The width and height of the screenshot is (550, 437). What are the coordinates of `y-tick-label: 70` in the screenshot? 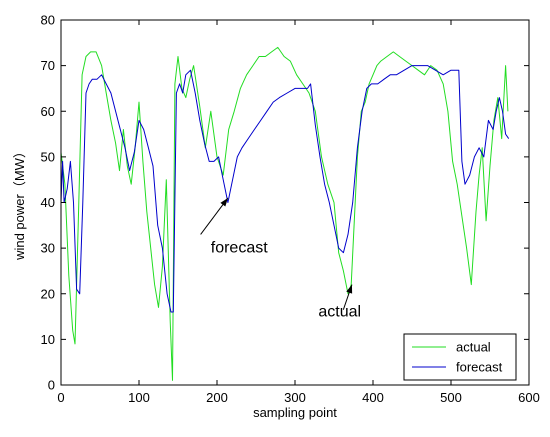 It's located at (48, 65).